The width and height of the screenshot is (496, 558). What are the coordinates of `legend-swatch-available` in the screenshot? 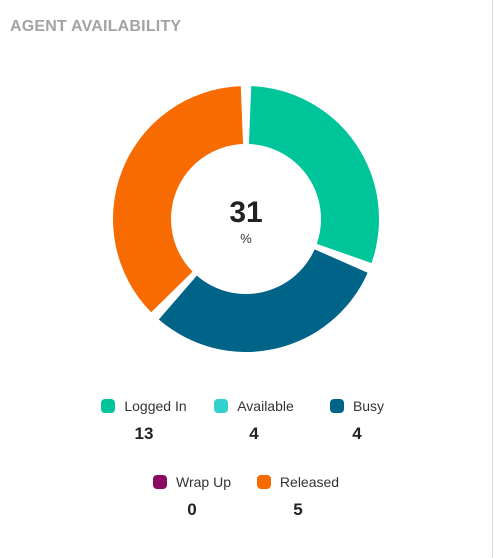 It's located at (221, 406).